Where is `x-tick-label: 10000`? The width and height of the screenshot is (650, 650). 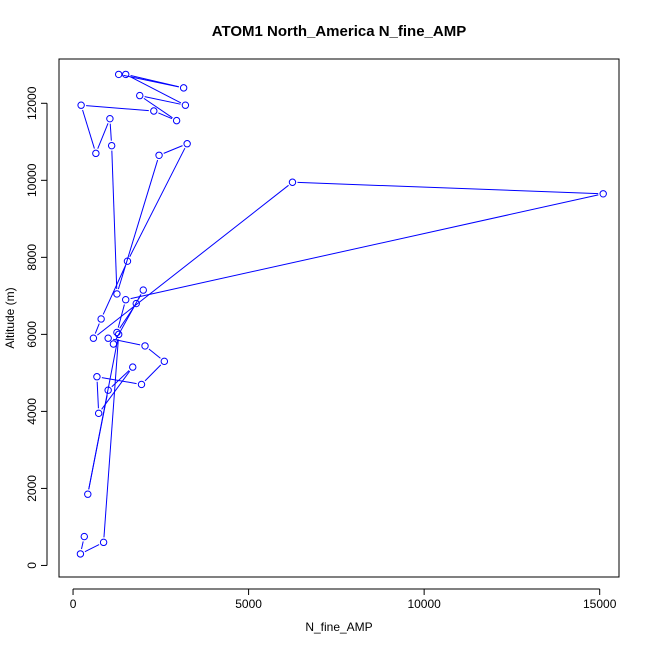
x-tick-label: 10000 is located at coordinates (424, 604).